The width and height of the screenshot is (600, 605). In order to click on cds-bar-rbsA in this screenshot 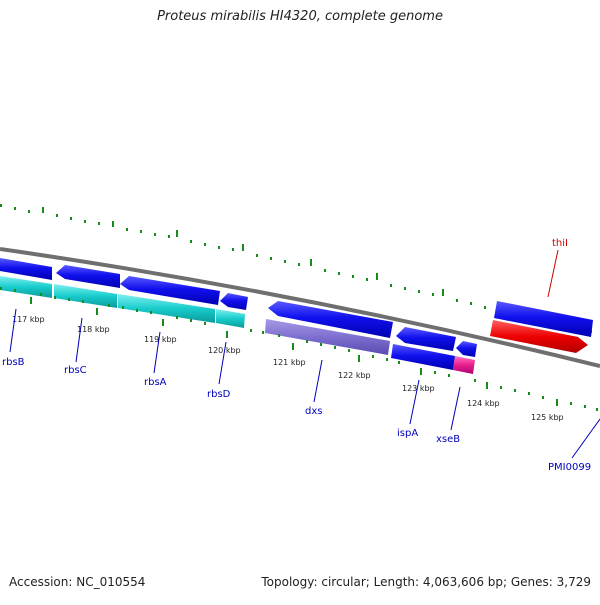, I will do `click(166, 308)`.